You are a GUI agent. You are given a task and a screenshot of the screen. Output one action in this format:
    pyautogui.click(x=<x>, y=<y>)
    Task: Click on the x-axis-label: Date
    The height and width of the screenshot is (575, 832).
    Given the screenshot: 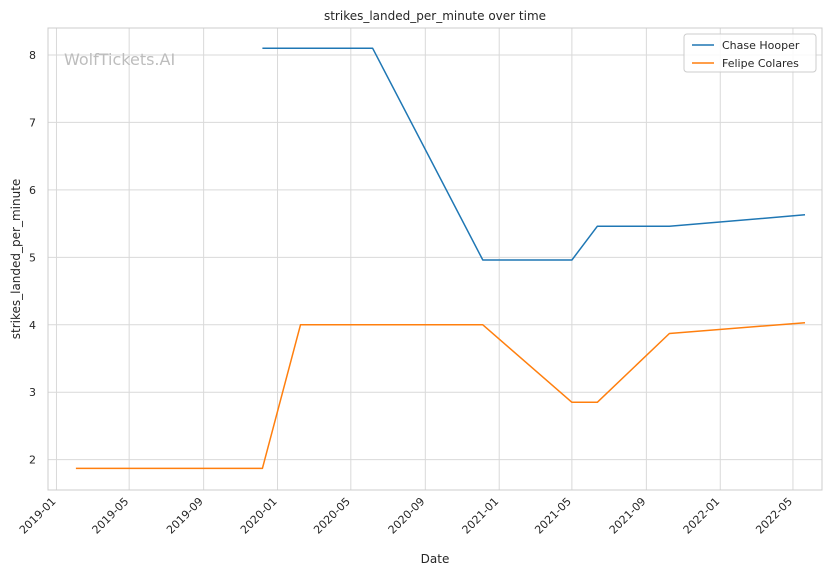 What is the action you would take?
    pyautogui.click(x=435, y=559)
    